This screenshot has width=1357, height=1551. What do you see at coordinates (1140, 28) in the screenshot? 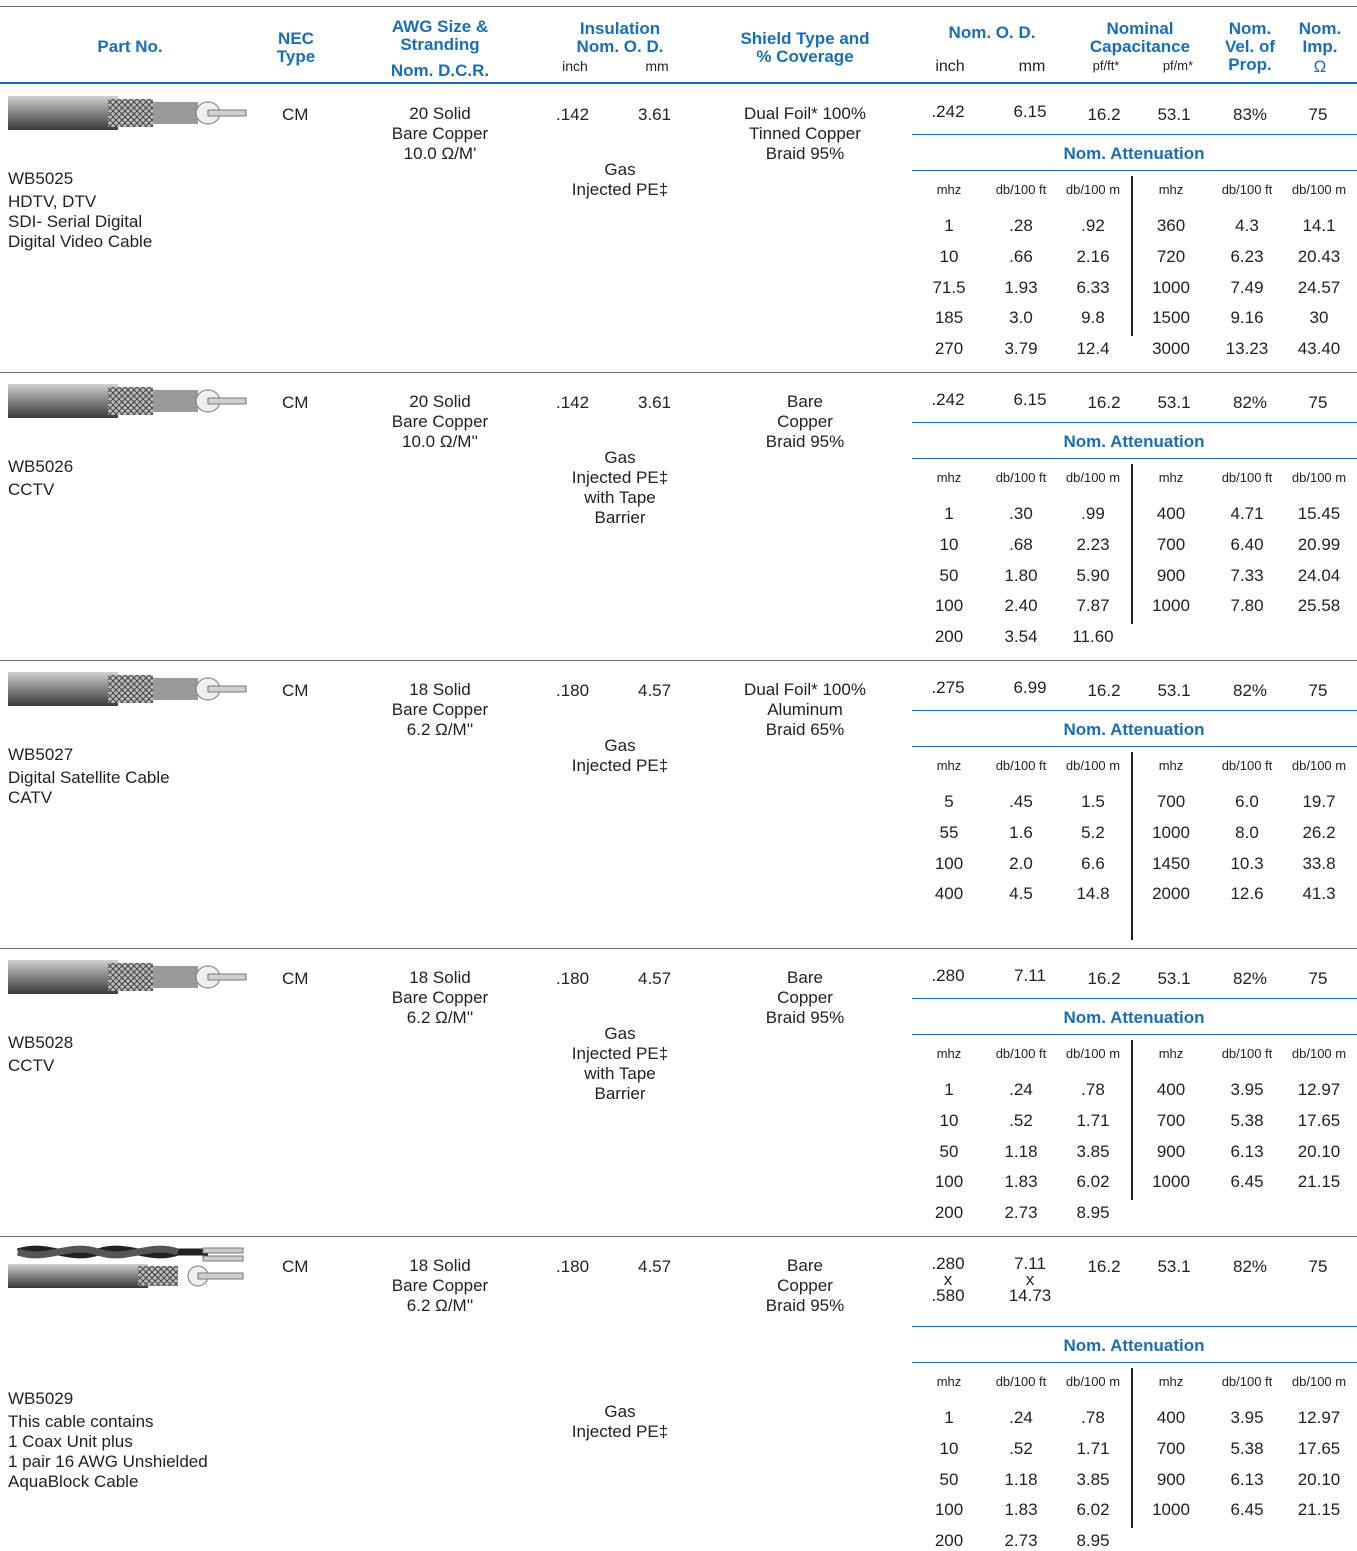
I see `header-capacitance-1: Nominal` at bounding box center [1140, 28].